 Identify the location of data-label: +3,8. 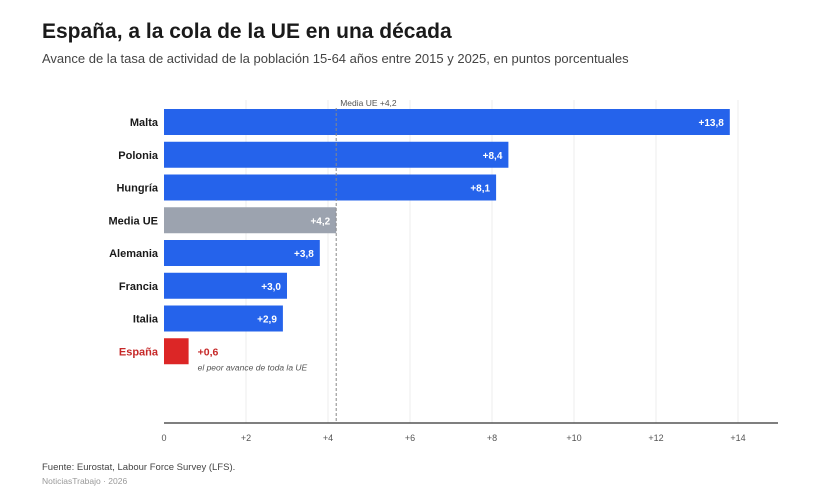
(304, 254).